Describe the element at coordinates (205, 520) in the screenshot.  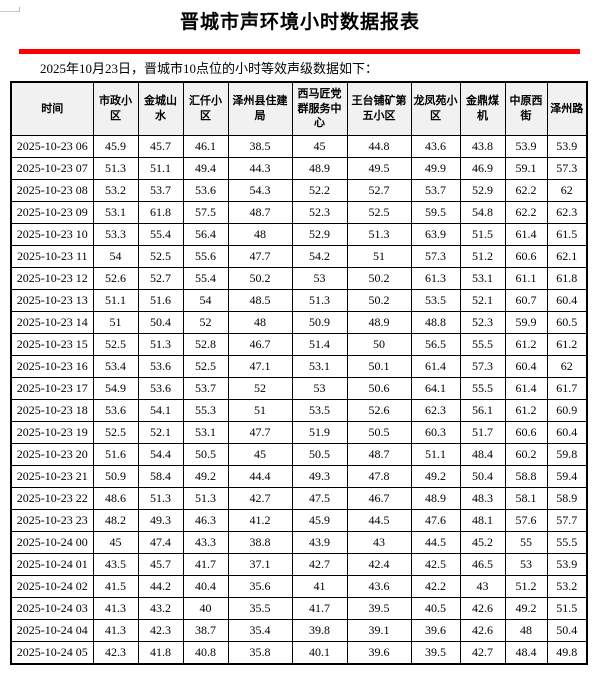
I see `value-cell: 46.3` at that location.